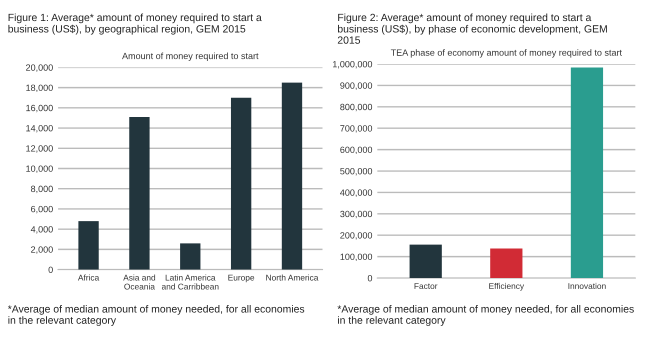  Describe the element at coordinates (42, 210) in the screenshot. I see `y-tick-label: 6,000` at that location.